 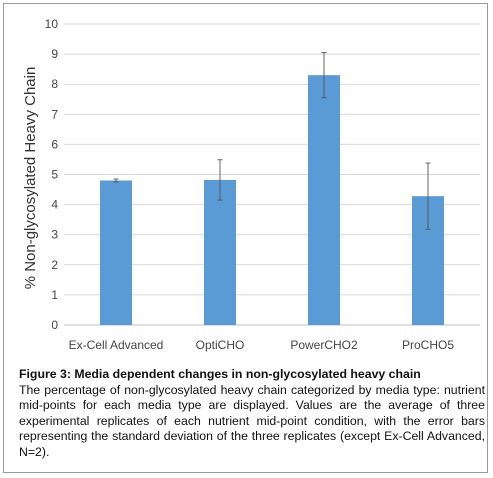 I want to click on y-tick-label: 9, so click(x=54, y=54).